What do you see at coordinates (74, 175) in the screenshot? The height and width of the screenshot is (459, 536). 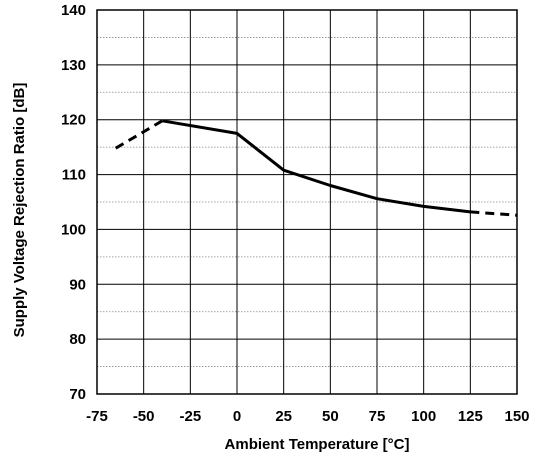 I see `y-tick-label: 110` at bounding box center [74, 175].